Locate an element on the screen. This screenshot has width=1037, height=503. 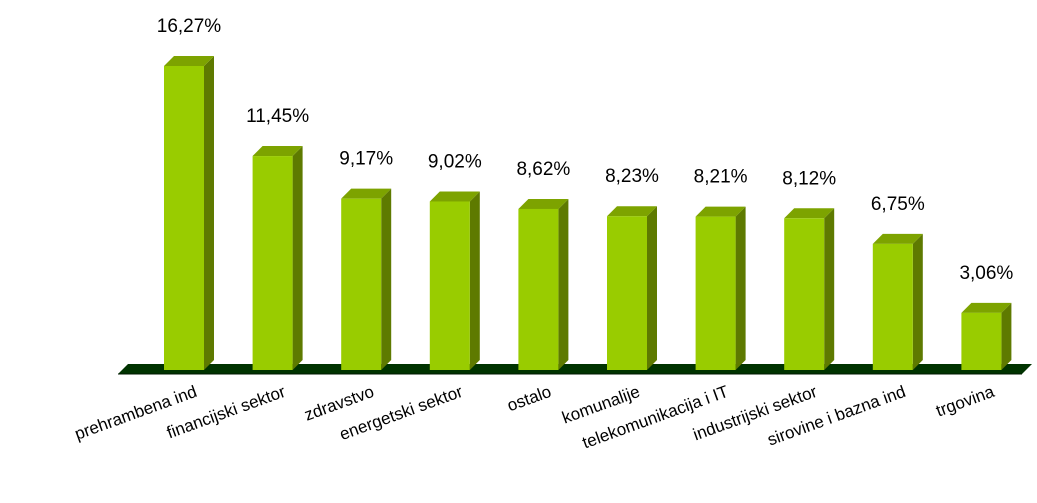
data-label: 9,02% is located at coordinates (455, 161).